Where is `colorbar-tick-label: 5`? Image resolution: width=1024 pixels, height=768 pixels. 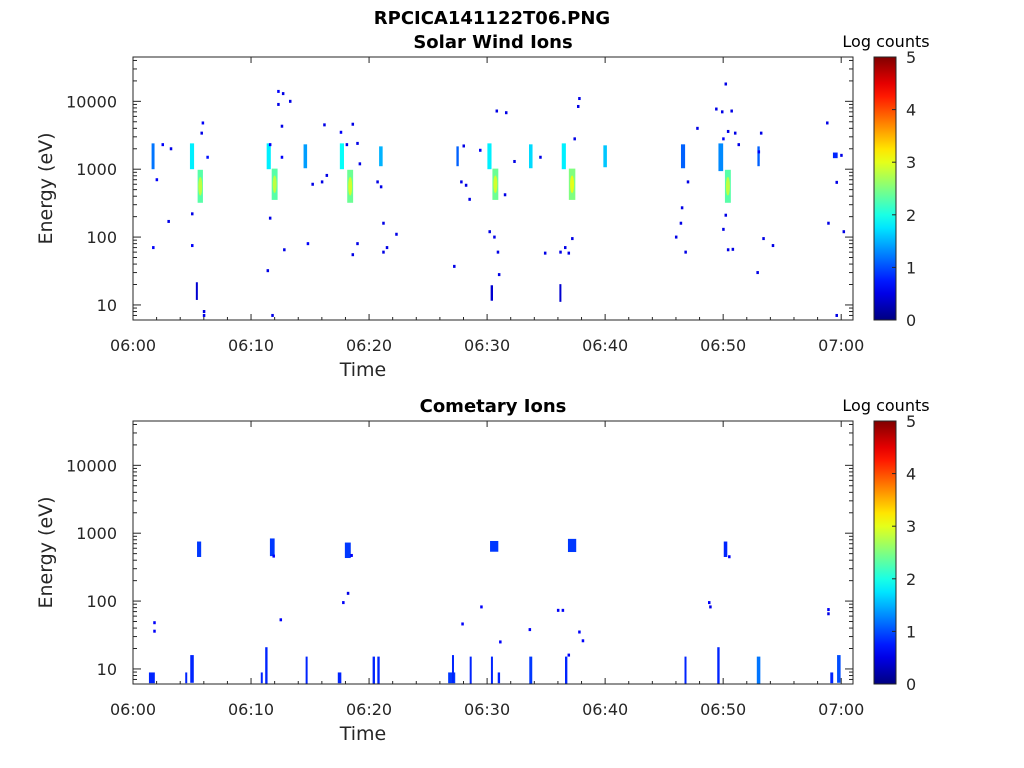 colorbar-tick-label: 5 is located at coordinates (911, 421).